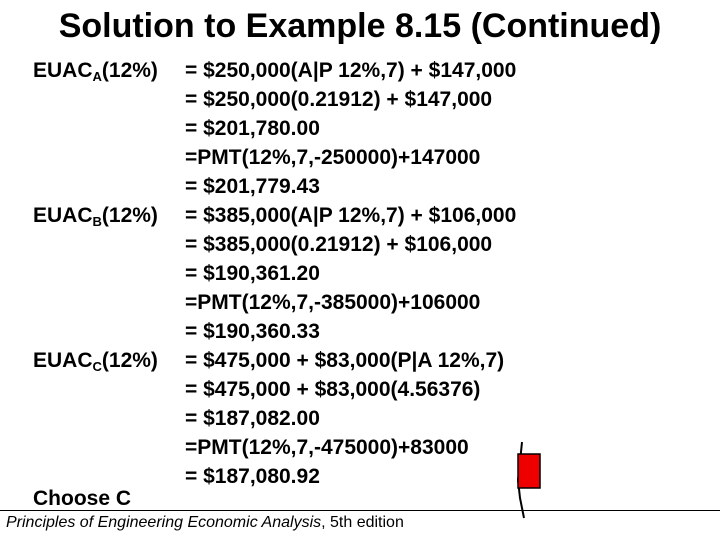 The width and height of the screenshot is (720, 540). What do you see at coordinates (345, 360) in the screenshot?
I see `euac-c-line-1: = $475,000 + $83,000(P|A 12%,7)` at bounding box center [345, 360].